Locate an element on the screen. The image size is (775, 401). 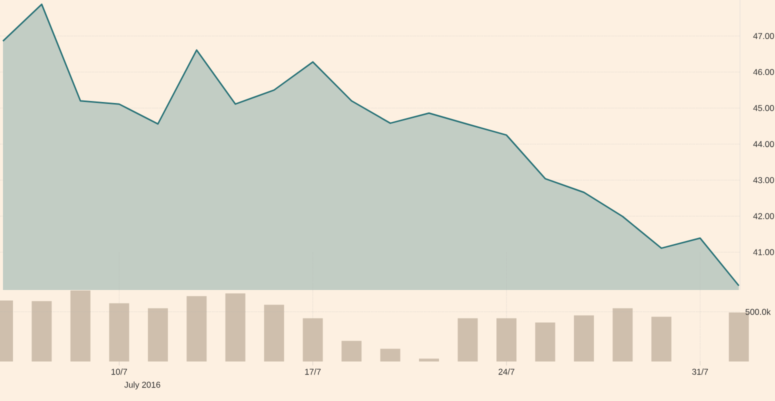
x-tick-label: 31/7 is located at coordinates (700, 371).